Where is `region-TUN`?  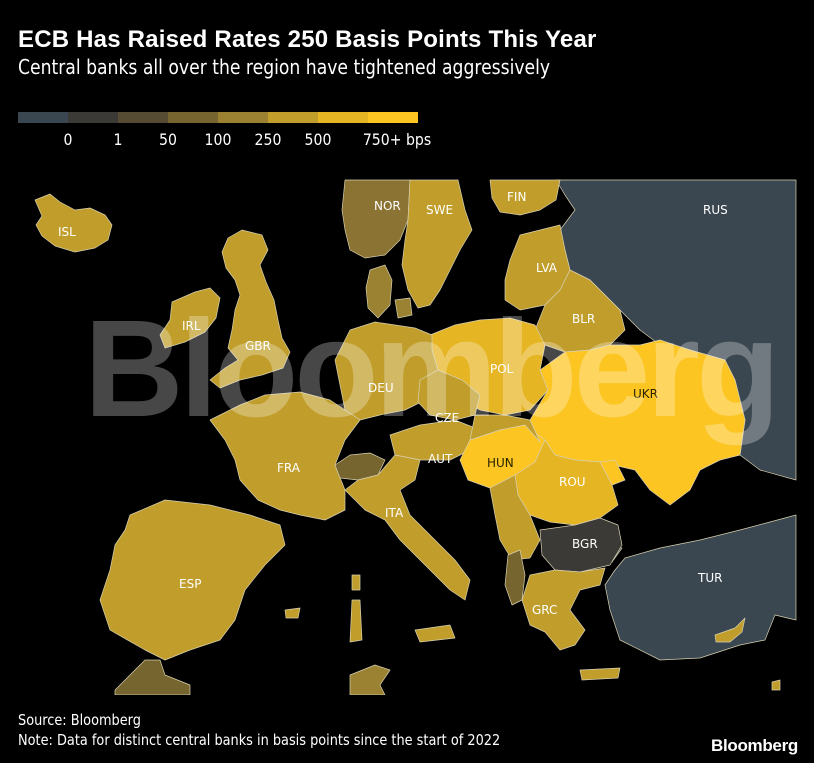 region-TUN is located at coordinates (370, 679).